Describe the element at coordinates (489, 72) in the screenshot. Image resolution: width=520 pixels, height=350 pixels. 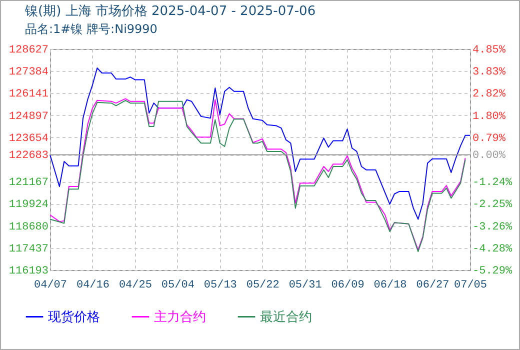
I see `y2-tick-label: 3.83%` at that location.